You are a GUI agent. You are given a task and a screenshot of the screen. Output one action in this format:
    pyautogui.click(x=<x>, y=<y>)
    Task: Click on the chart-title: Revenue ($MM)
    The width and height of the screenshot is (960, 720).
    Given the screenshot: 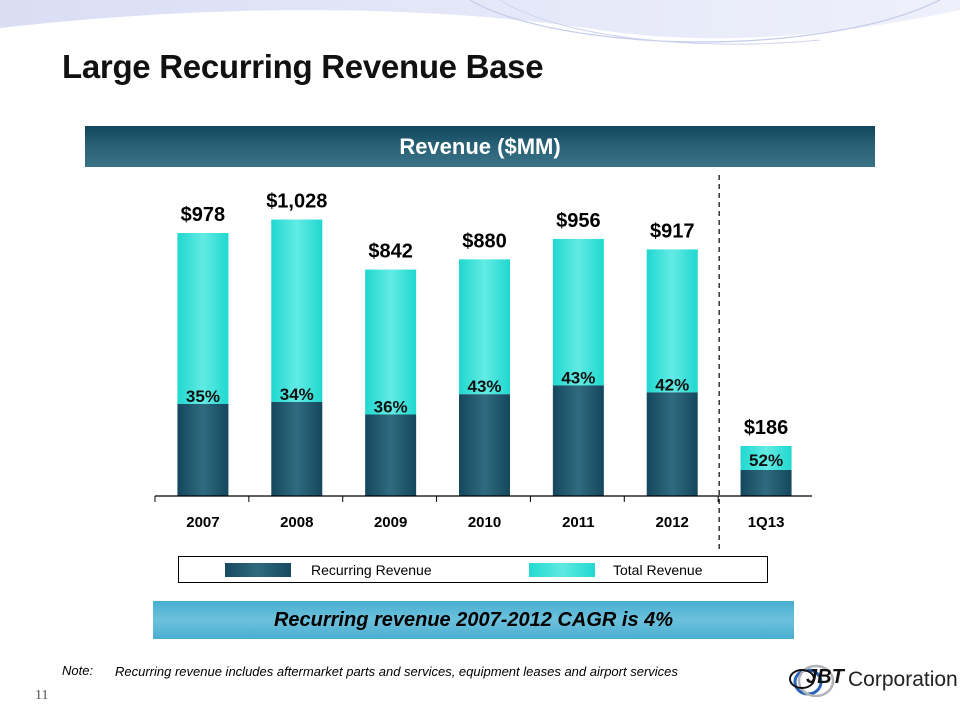 What is the action you would take?
    pyautogui.click(x=480, y=146)
    